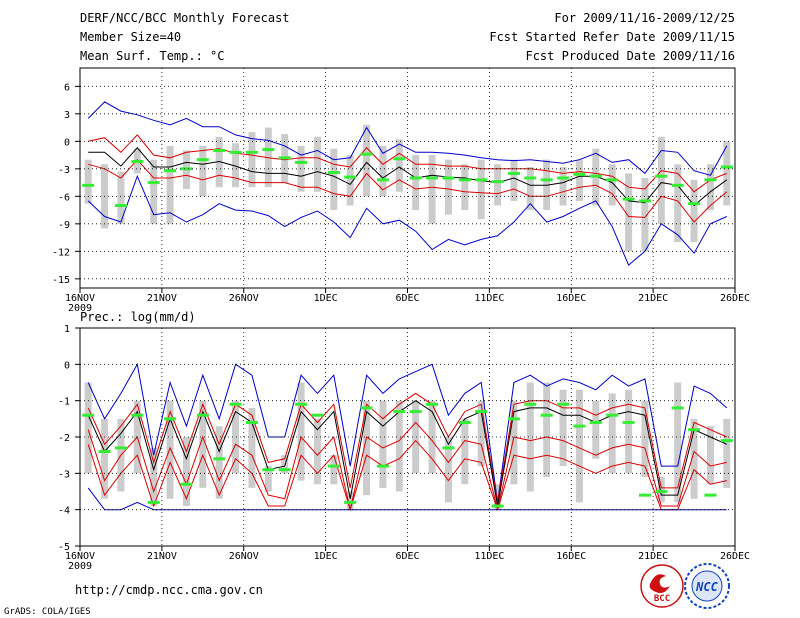  Describe the element at coordinates (67, 115) in the screenshot. I see `y-tick-label: 3` at that location.